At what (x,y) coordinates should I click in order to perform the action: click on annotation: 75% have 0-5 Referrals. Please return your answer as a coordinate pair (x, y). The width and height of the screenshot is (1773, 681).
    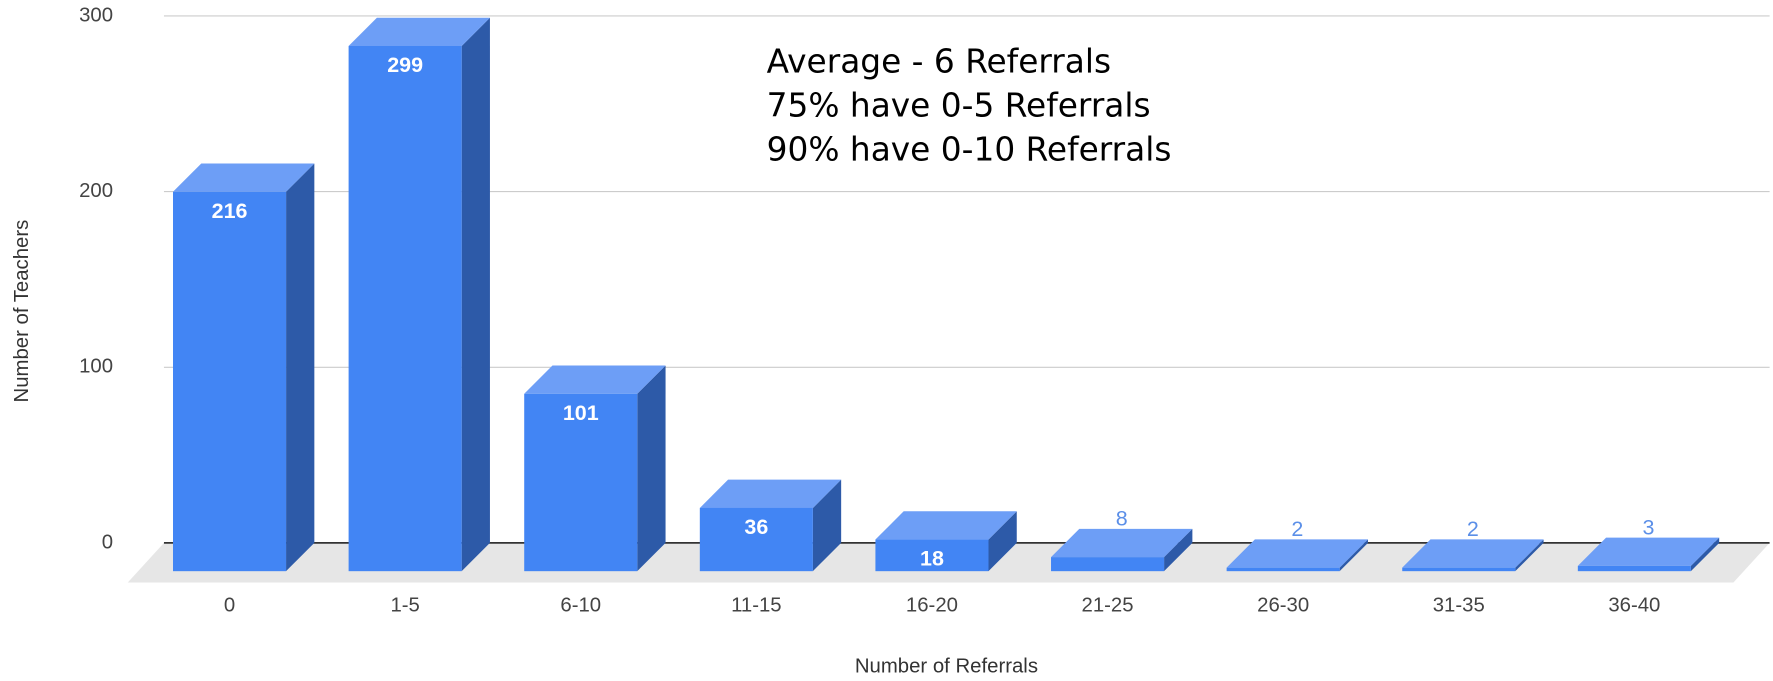
    Looking at the image, I should click on (959, 106).